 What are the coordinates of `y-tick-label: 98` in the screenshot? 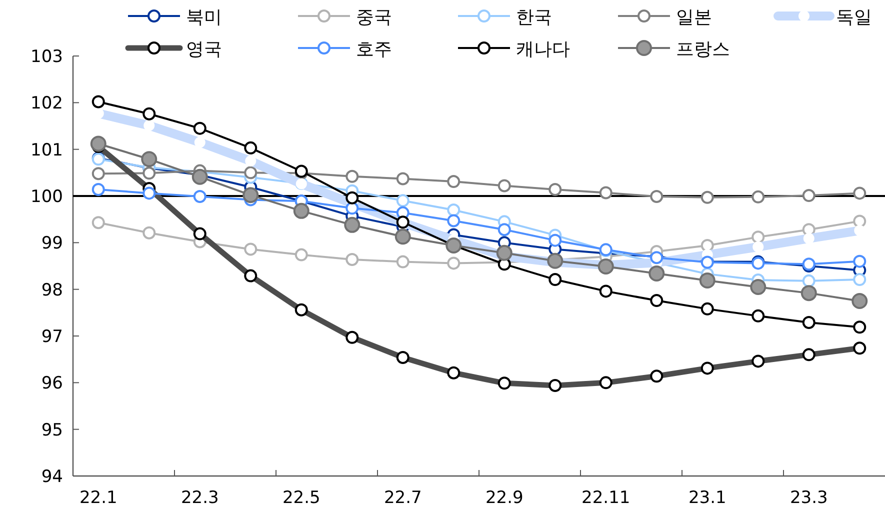 It's located at (52, 290).